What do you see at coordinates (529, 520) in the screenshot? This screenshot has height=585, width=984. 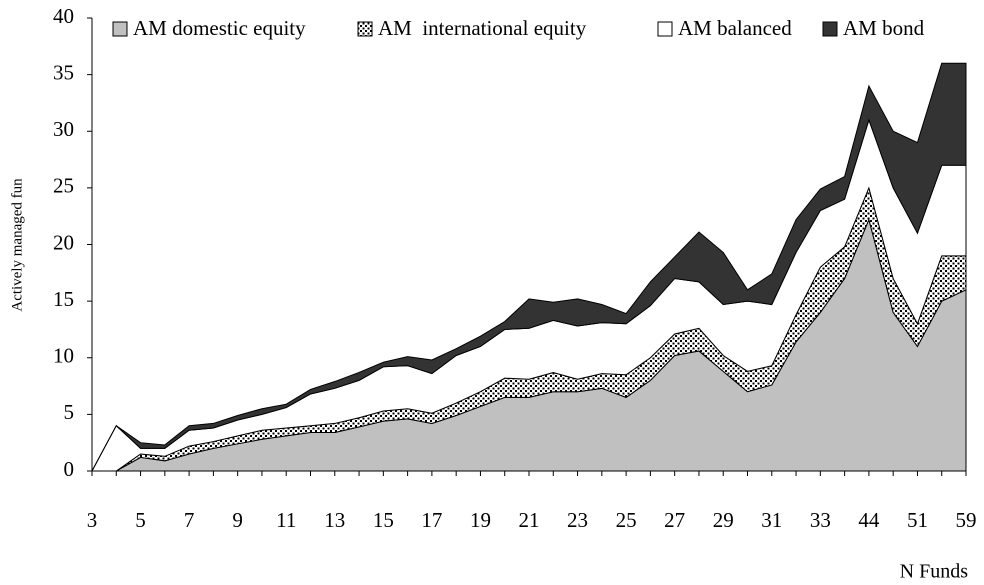 I see `x-tick-label: 21` at bounding box center [529, 520].